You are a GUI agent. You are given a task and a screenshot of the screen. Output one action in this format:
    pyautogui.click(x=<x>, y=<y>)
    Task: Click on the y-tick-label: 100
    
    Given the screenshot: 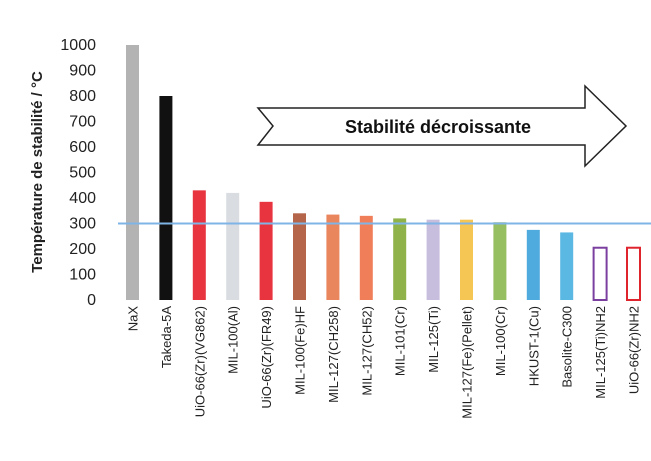 What is the action you would take?
    pyautogui.click(x=82, y=275)
    